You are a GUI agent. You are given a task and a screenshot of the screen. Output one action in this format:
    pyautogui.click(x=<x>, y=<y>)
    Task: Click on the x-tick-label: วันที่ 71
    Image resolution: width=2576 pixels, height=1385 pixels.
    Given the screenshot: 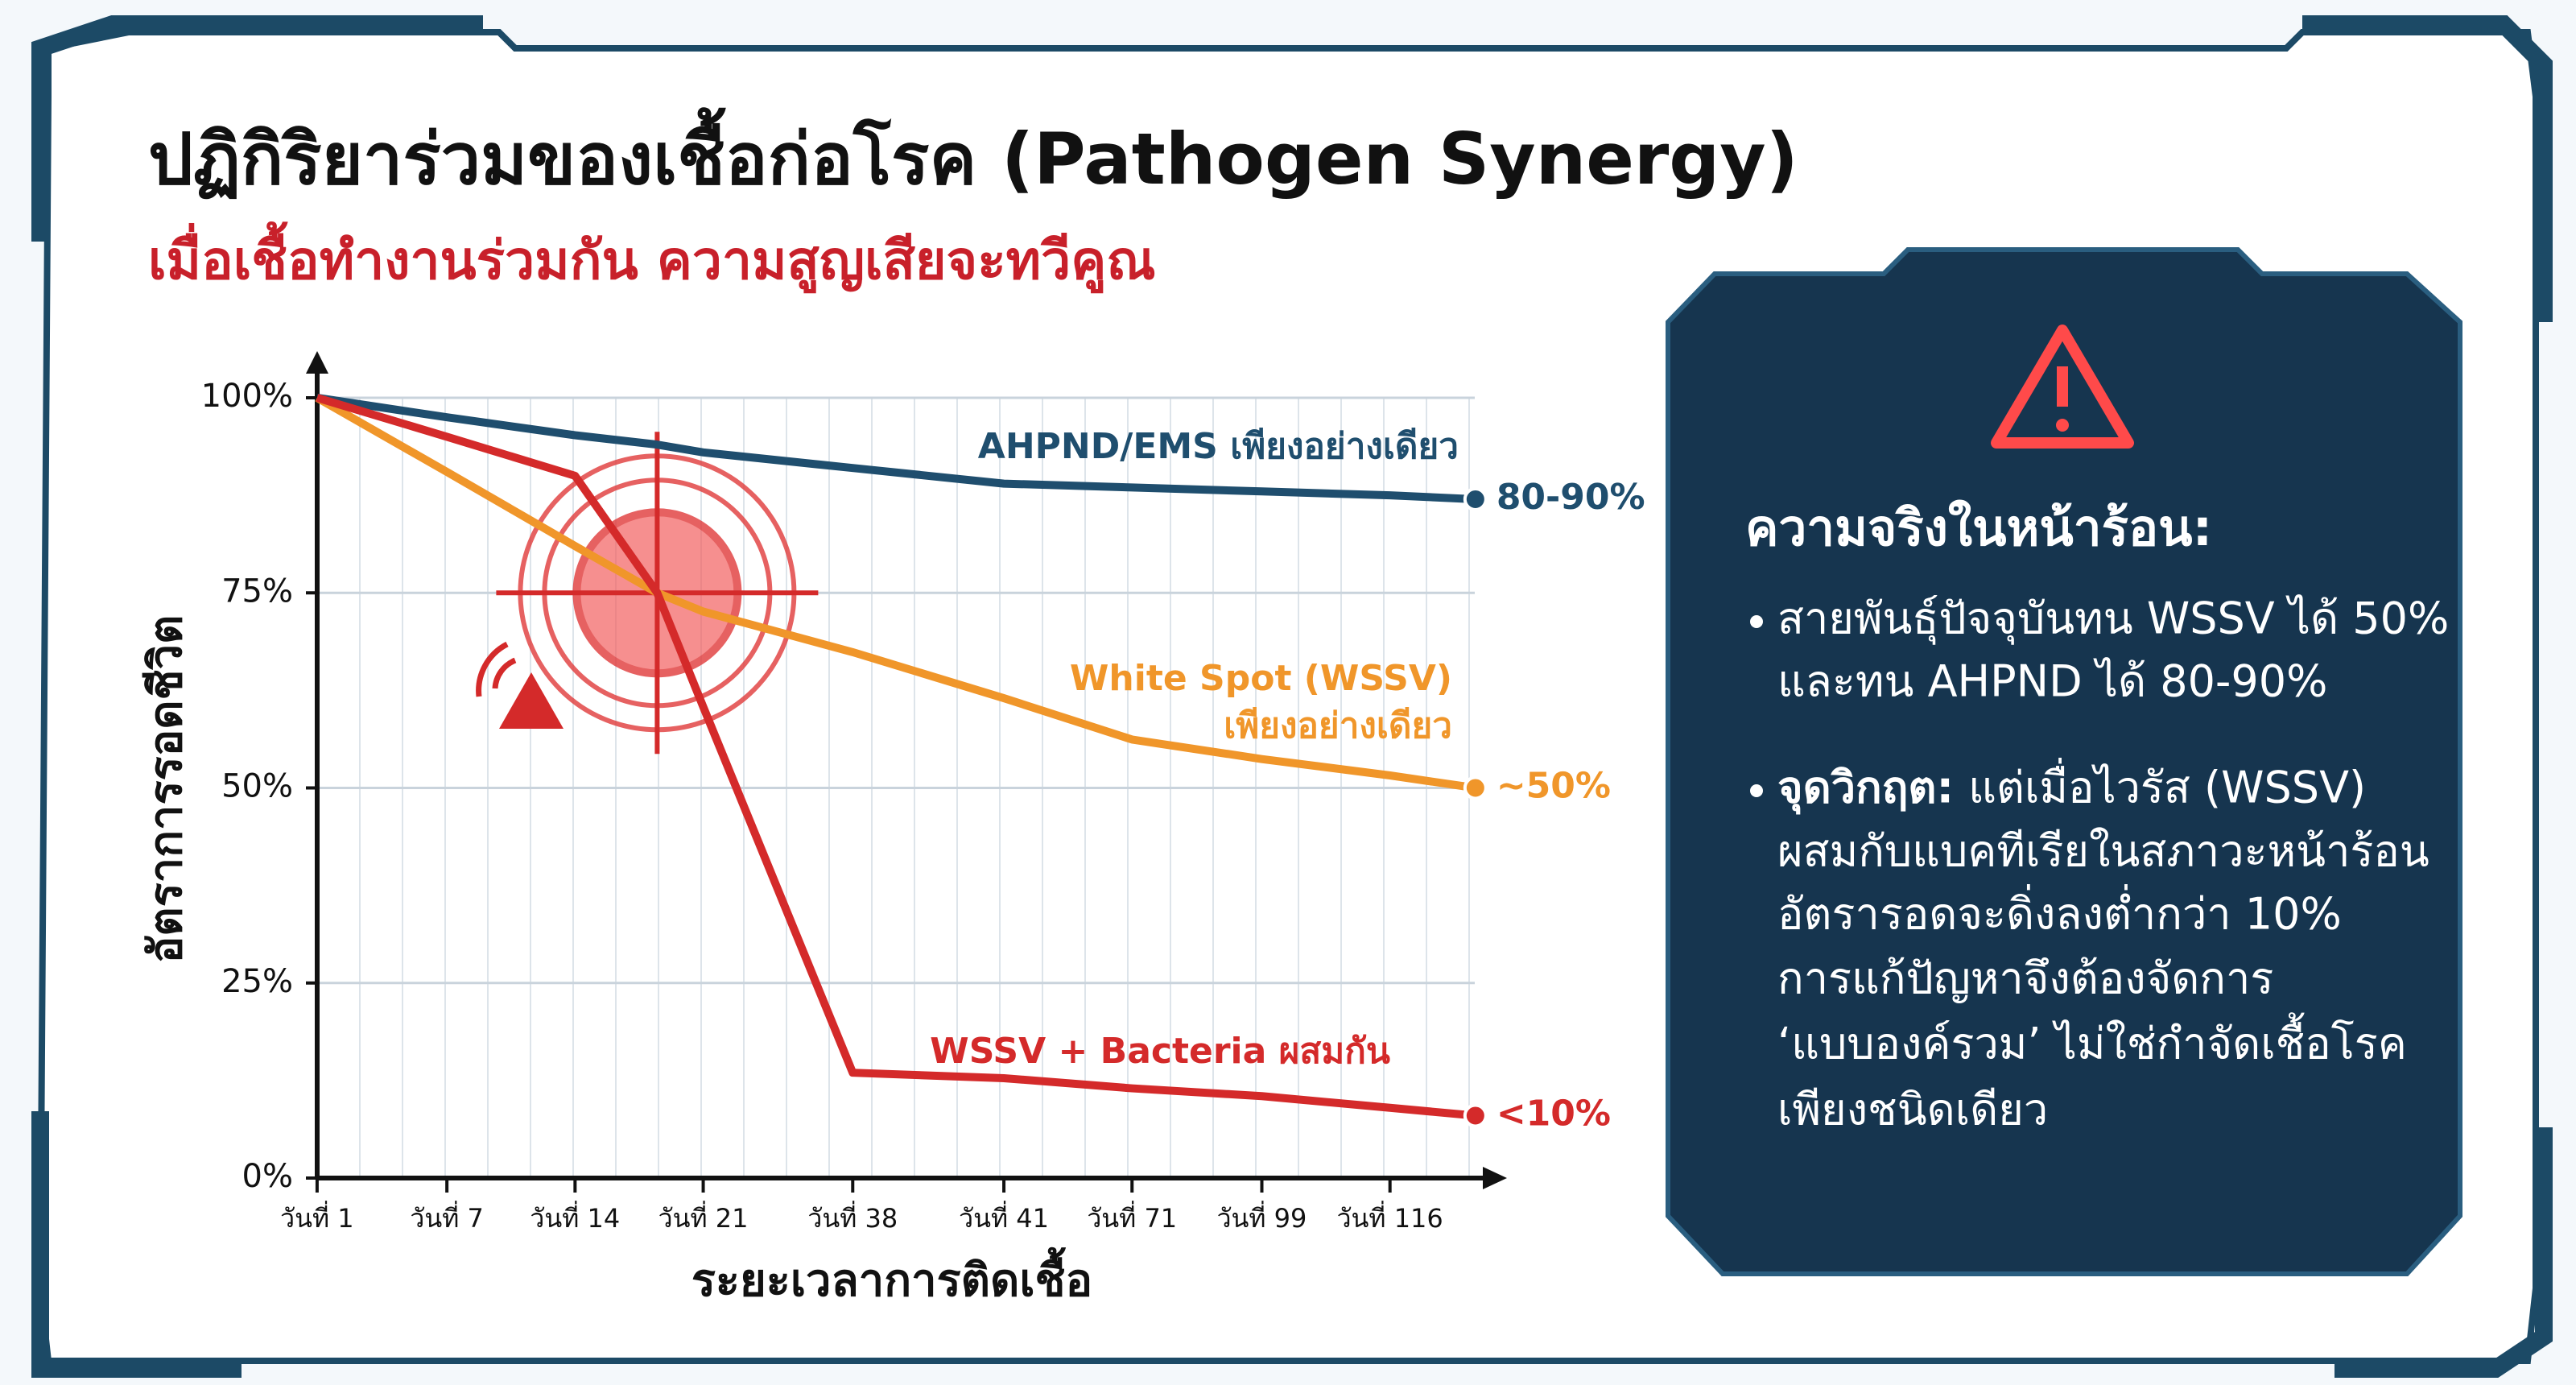 What is the action you would take?
    pyautogui.click(x=1132, y=1217)
    